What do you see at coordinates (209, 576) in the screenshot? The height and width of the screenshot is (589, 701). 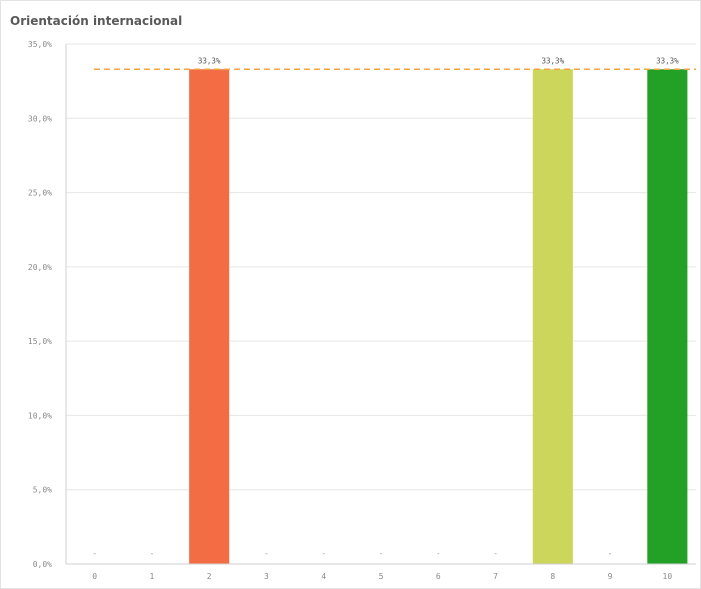 I see `x-tick-label: 2` at bounding box center [209, 576].